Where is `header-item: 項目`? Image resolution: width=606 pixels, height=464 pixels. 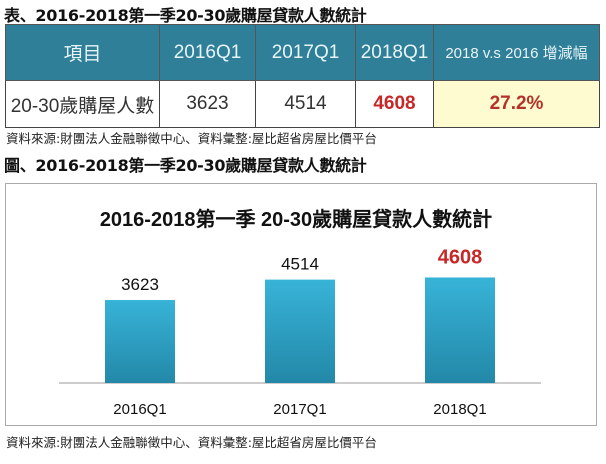
header-item: 項目 is located at coordinates (82, 52).